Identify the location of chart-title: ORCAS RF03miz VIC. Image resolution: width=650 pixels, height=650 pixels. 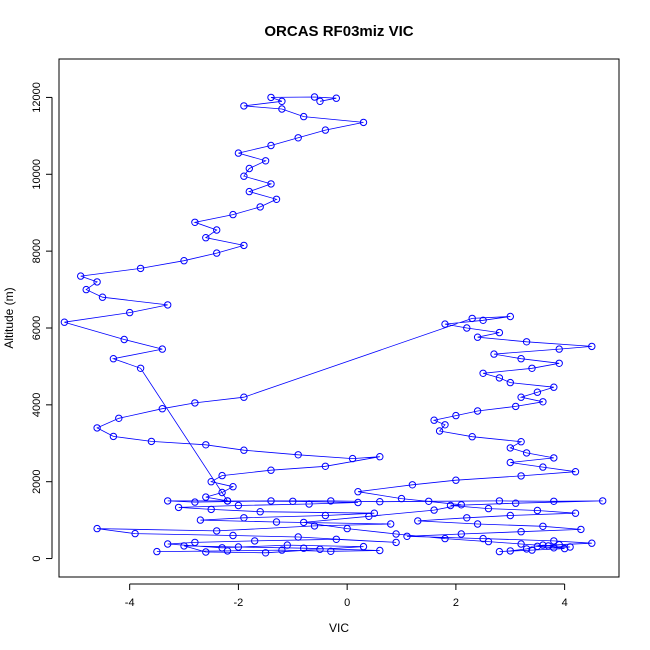
(338, 31).